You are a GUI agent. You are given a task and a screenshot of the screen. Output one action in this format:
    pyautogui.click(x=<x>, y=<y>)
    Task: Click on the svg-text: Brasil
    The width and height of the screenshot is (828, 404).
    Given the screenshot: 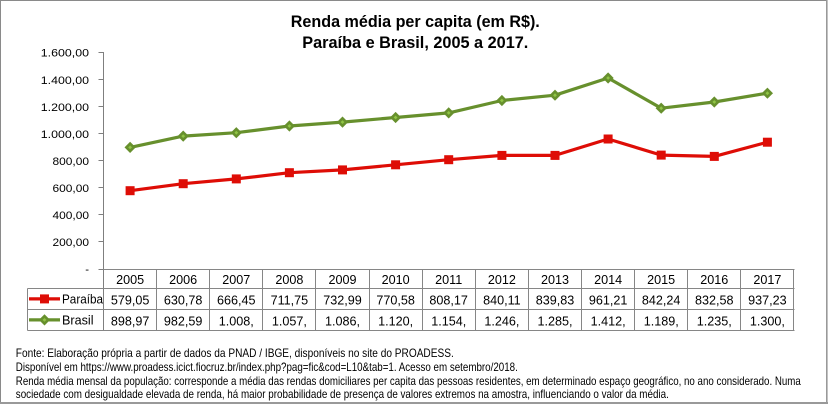 What is the action you would take?
    pyautogui.click(x=78, y=321)
    